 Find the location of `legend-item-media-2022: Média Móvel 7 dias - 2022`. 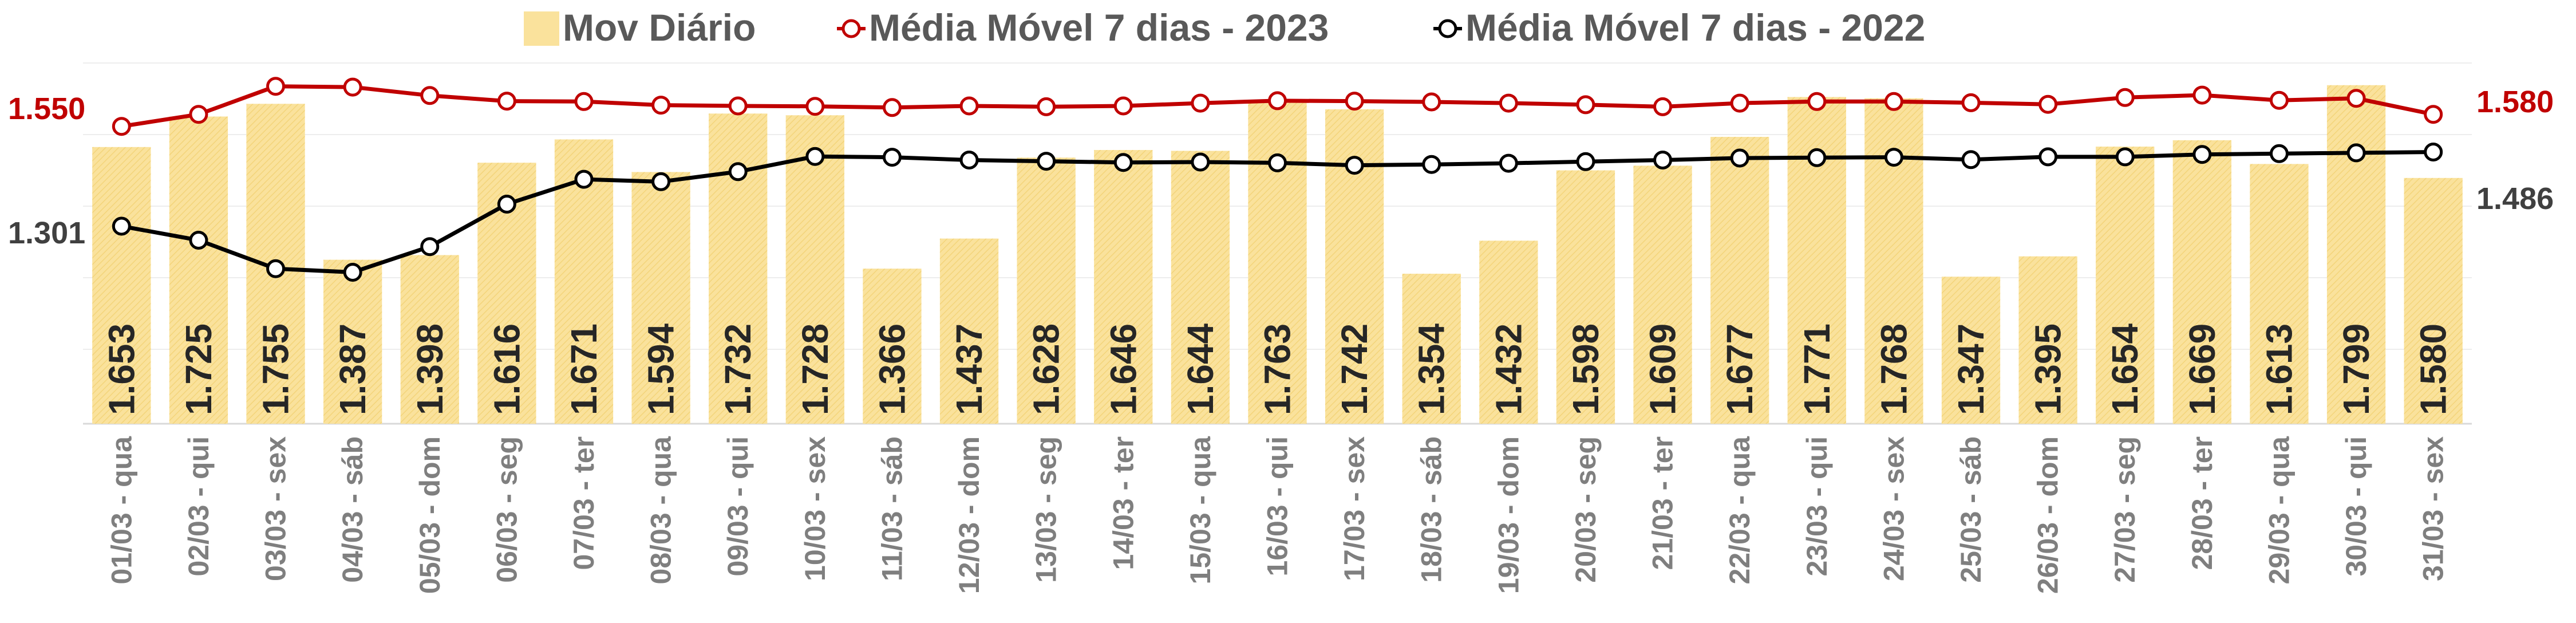

legend-item-media-2022: Média Móvel 7 dias - 2022 is located at coordinates (1679, 28).